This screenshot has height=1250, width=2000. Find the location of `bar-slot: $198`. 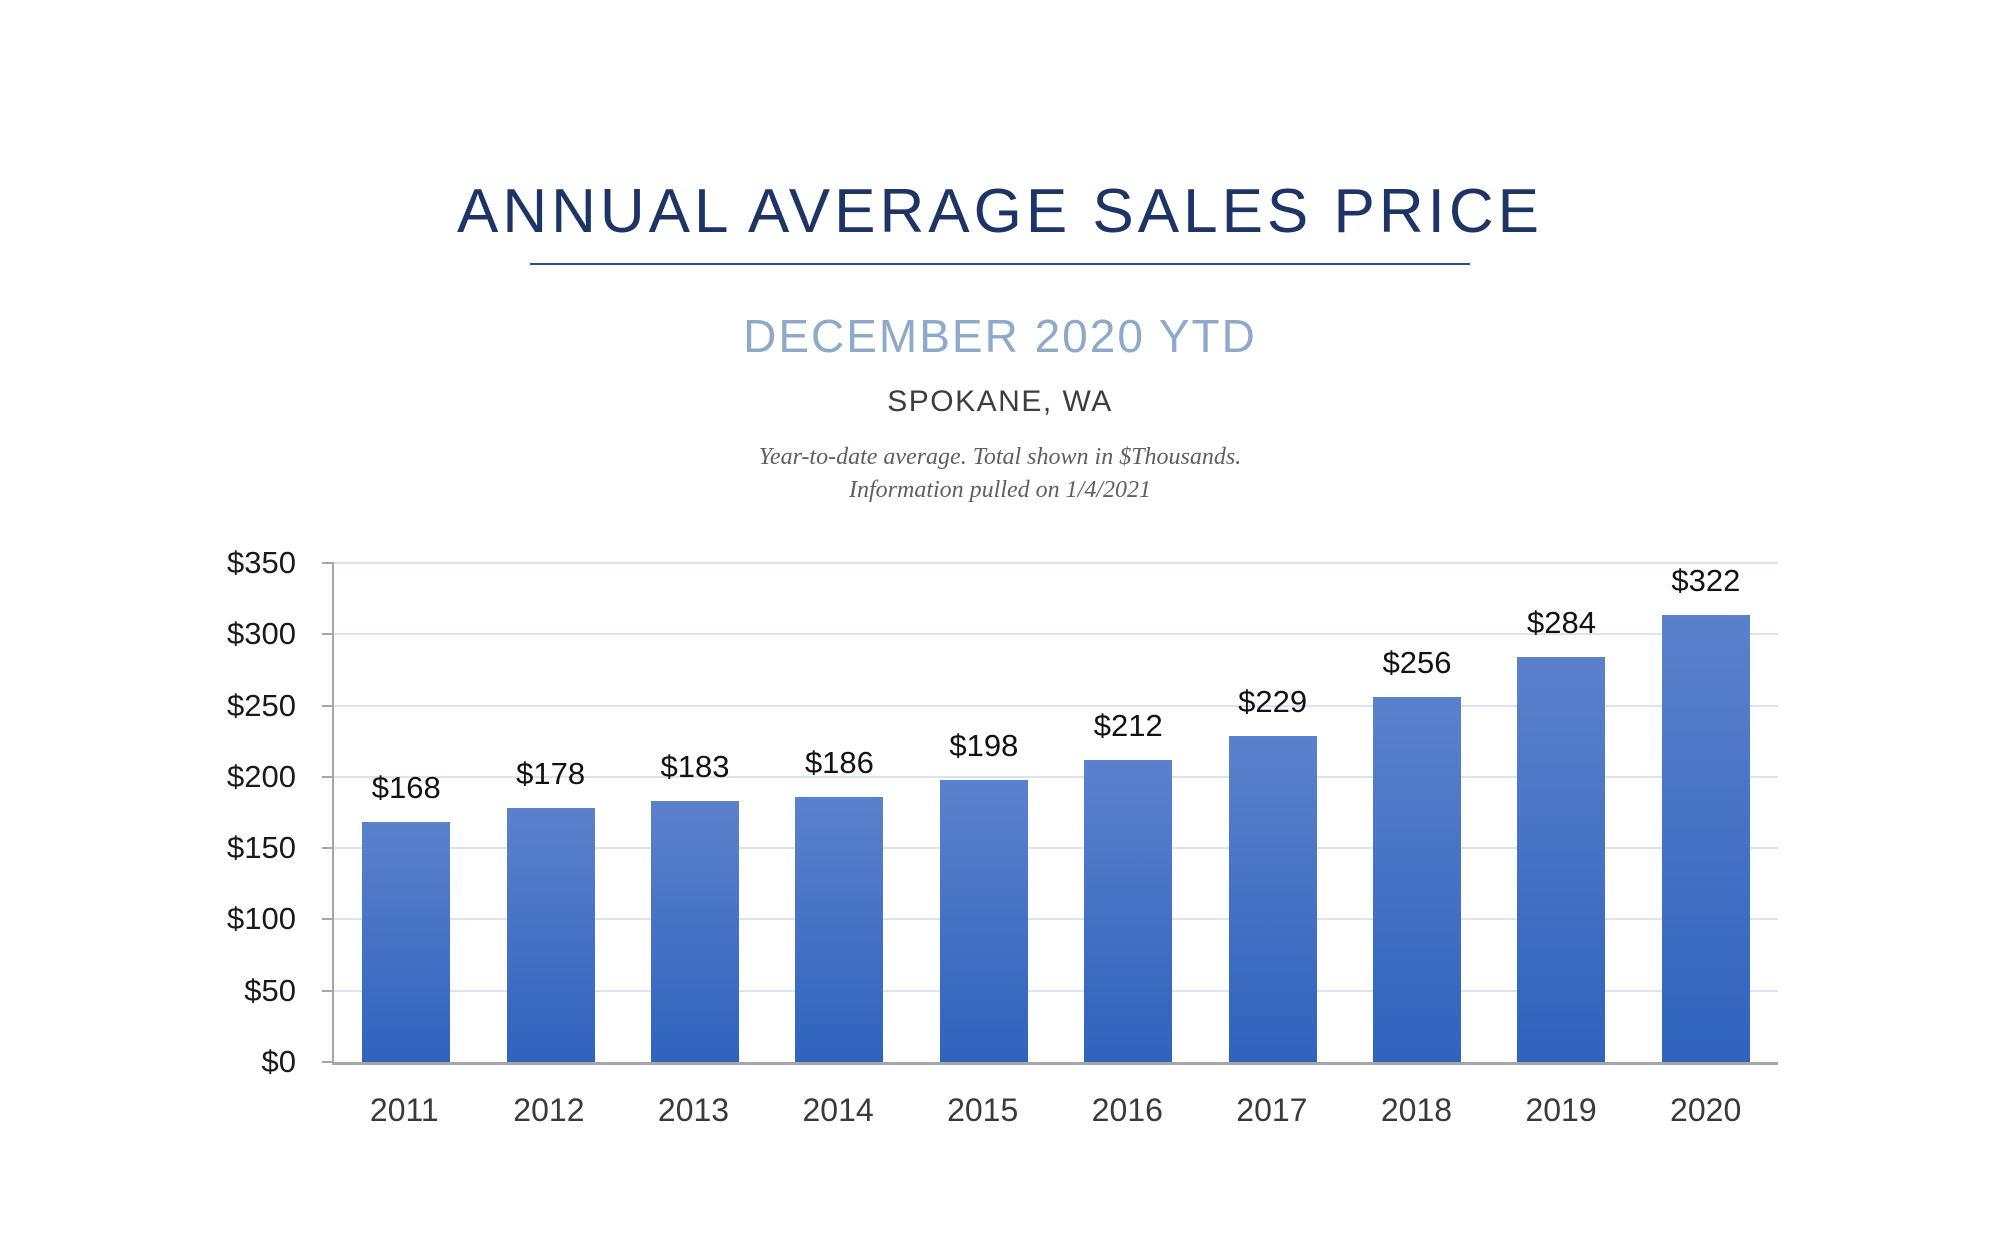

bar-slot: $198 is located at coordinates (984, 812).